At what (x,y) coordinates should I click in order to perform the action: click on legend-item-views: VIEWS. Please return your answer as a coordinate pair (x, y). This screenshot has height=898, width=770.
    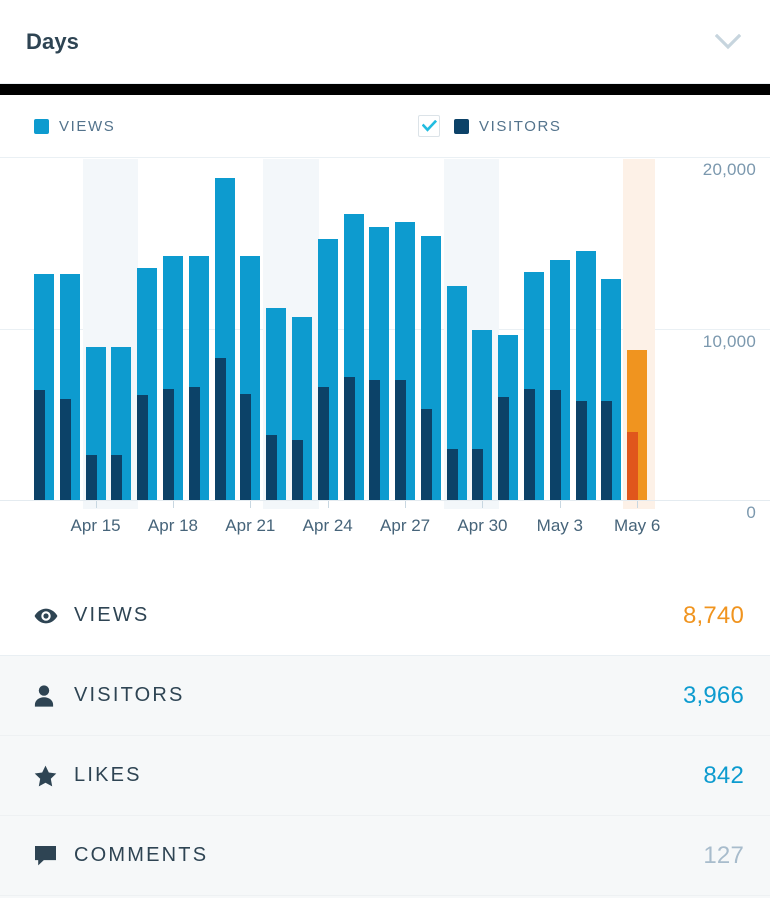
    Looking at the image, I should click on (74, 126).